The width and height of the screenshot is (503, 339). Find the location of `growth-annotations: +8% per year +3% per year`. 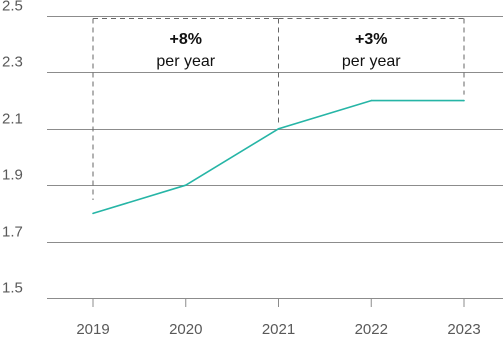

growth-annotations: +8% per year +3% per year is located at coordinates (278, 50).